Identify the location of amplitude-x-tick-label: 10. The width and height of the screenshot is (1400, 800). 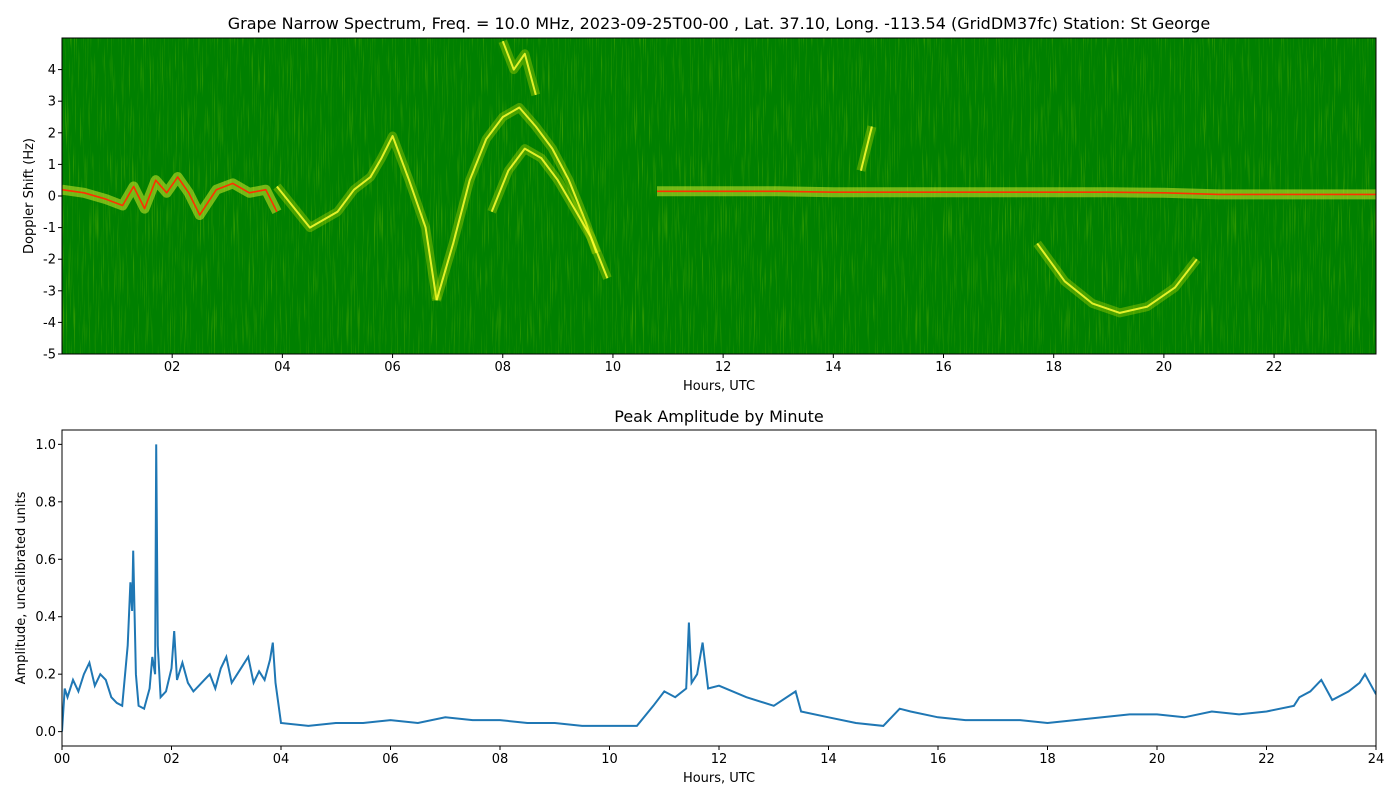
(609, 759).